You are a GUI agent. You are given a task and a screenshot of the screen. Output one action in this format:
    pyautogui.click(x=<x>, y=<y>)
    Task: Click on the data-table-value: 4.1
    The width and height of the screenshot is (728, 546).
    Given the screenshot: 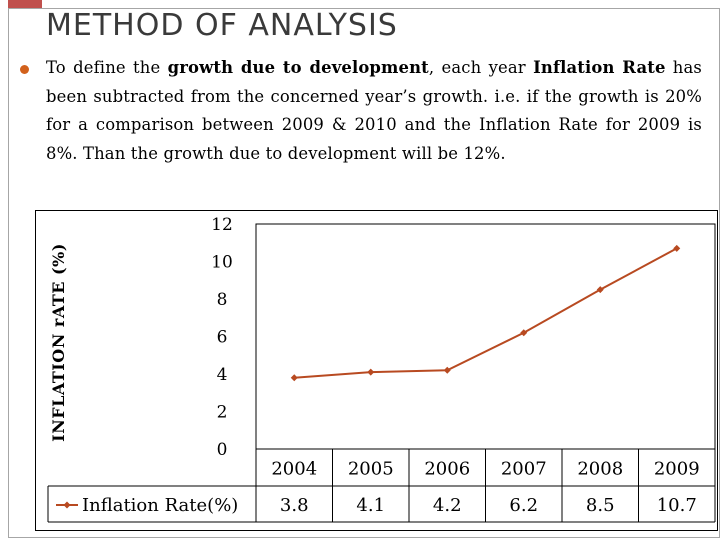 What is the action you would take?
    pyautogui.click(x=370, y=505)
    